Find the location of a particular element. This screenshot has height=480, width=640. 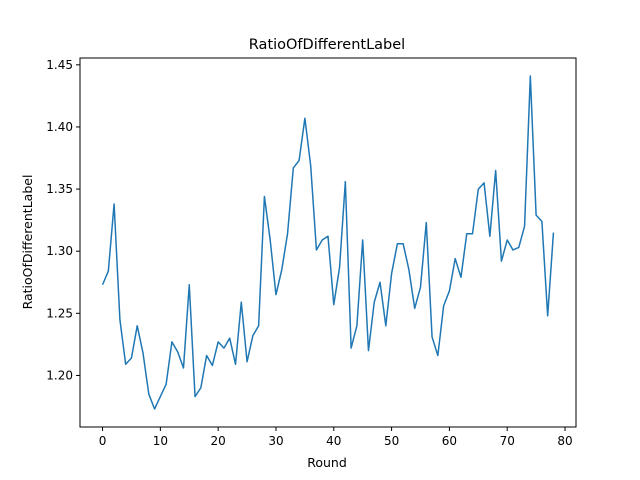

x-tick-label: 20 is located at coordinates (218, 441).